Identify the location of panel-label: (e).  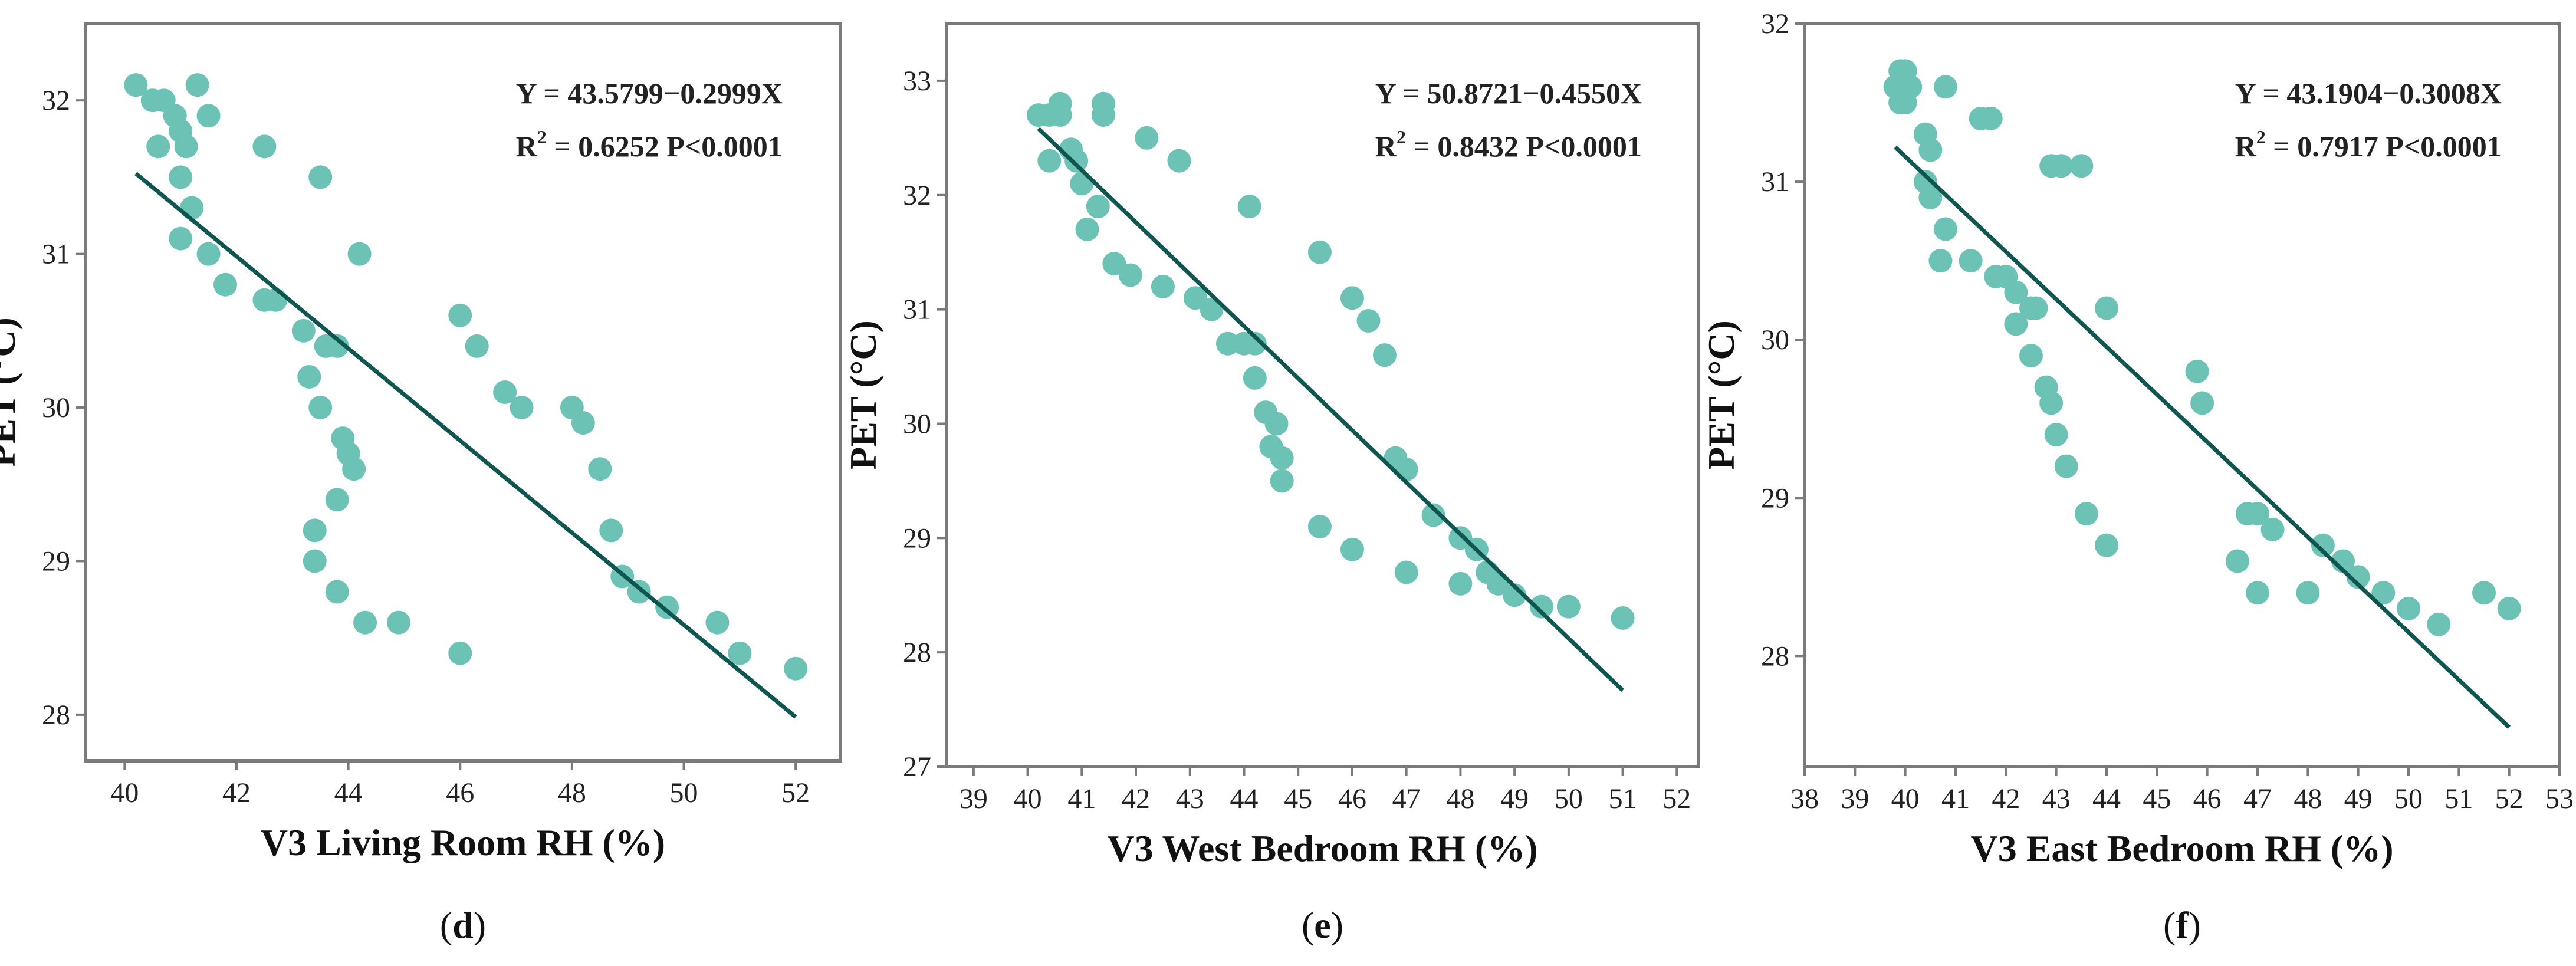
(1322, 925).